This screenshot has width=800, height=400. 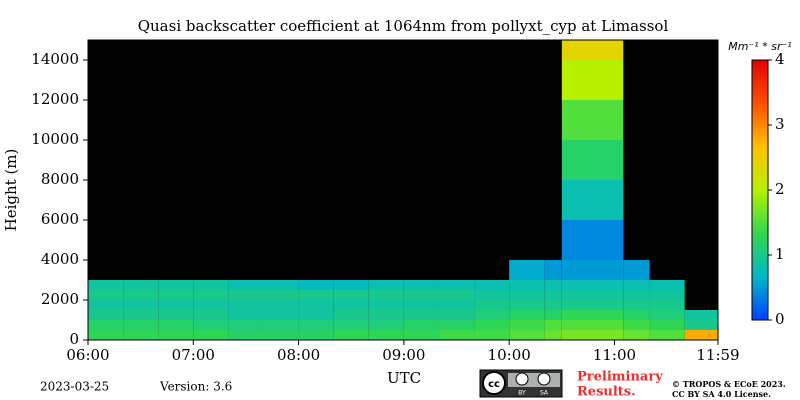 I want to click on date: 2023-03-25, so click(x=74, y=387).